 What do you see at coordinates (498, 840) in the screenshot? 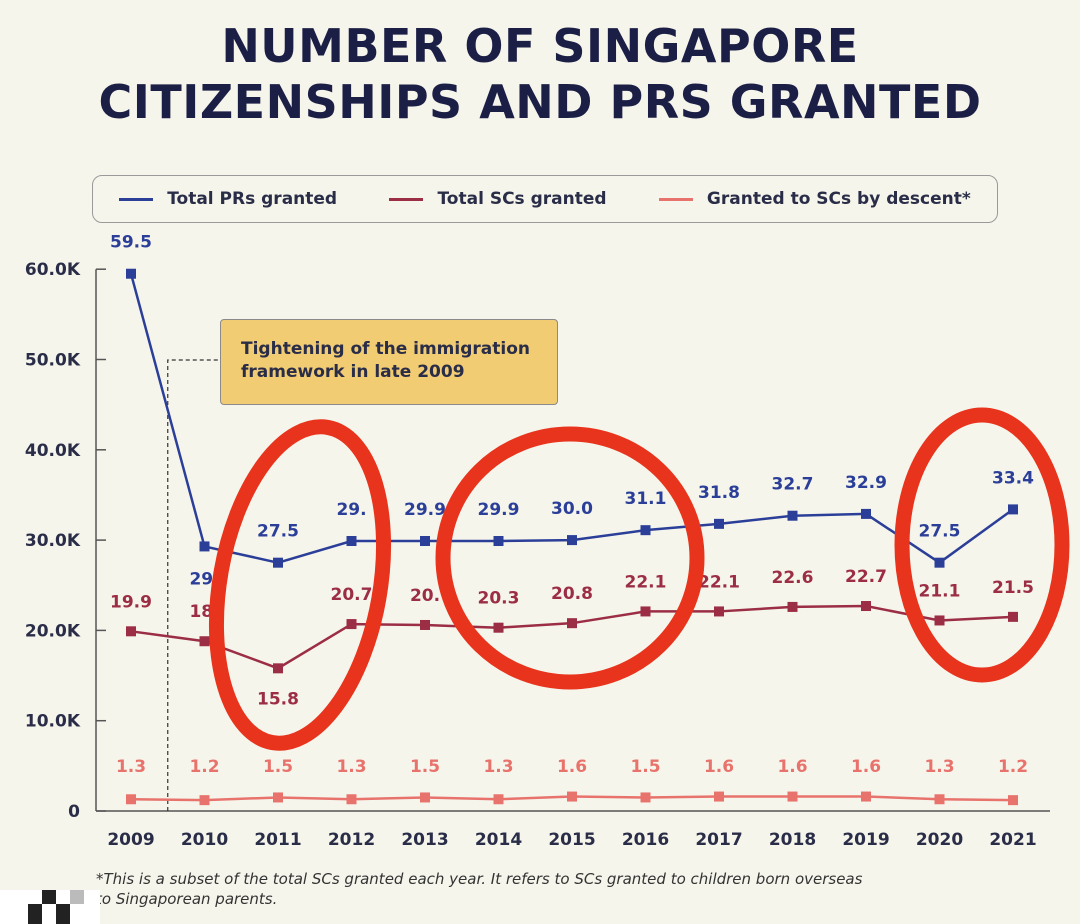
I see `x-tick-label: 2014` at bounding box center [498, 840].